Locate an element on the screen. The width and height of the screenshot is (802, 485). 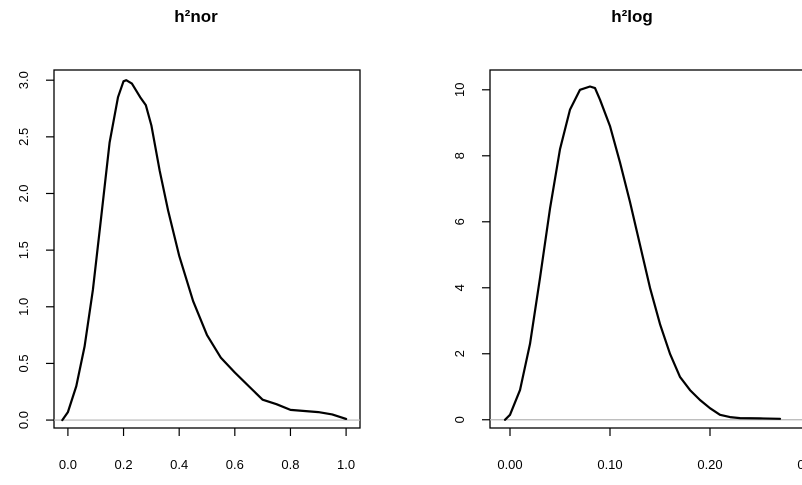
y-tick-label: 0 is located at coordinates (459, 419).